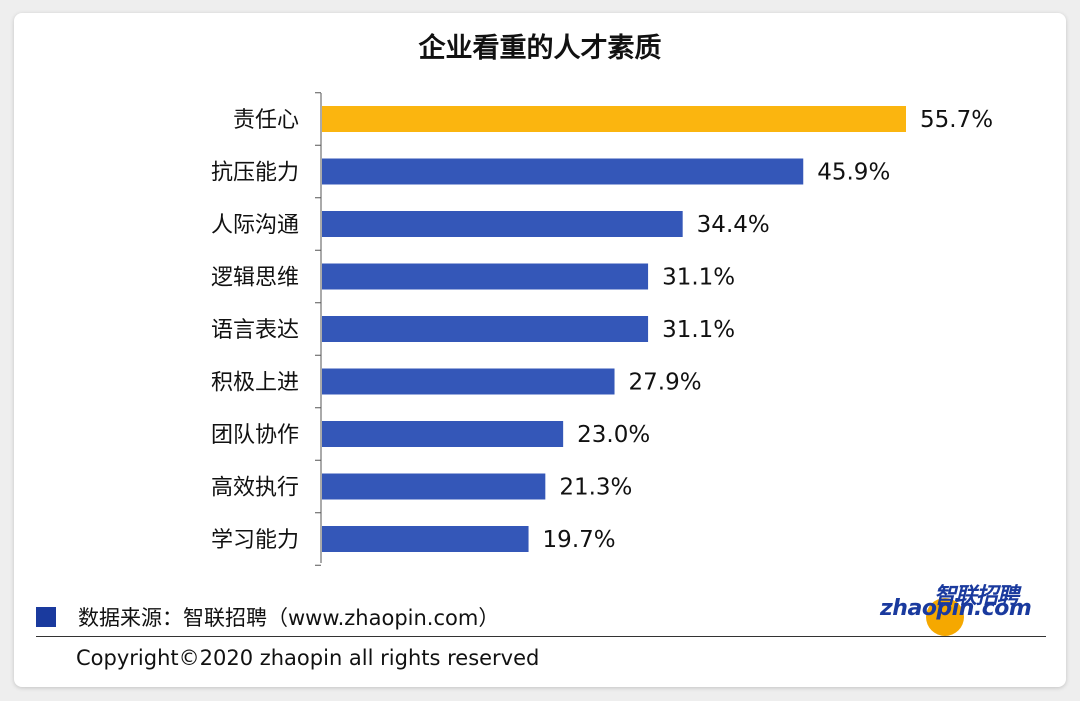  Describe the element at coordinates (613, 435) in the screenshot. I see `value-label: 23.0%` at that location.